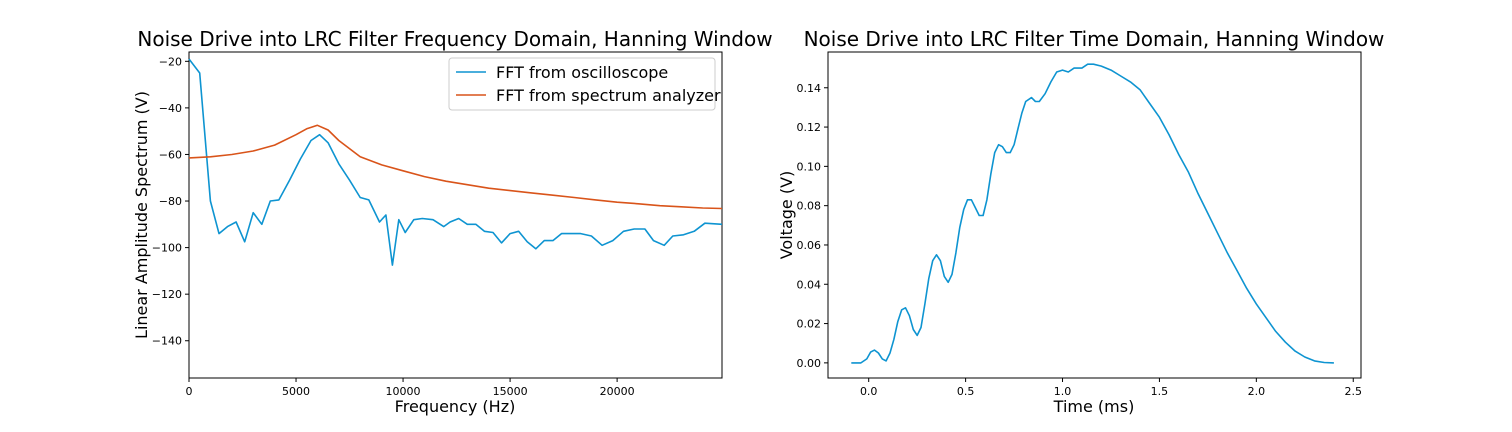  I want to click on y-ticks: −20 −40 −60 −80 −100 −120 −140, so click(170, 201).